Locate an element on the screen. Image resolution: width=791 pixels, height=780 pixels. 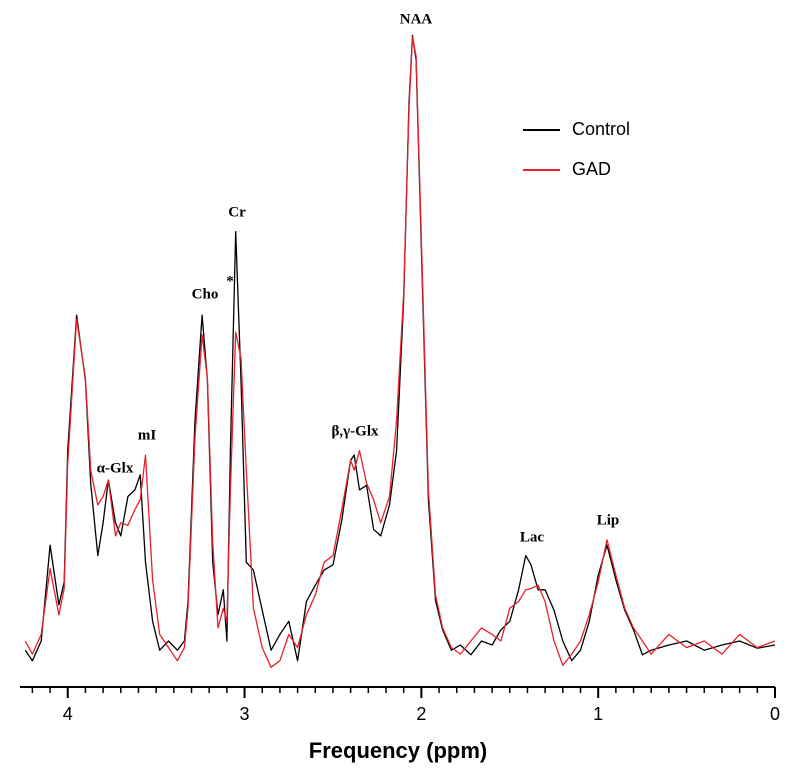
peak-label: NAA is located at coordinates (416, 19).